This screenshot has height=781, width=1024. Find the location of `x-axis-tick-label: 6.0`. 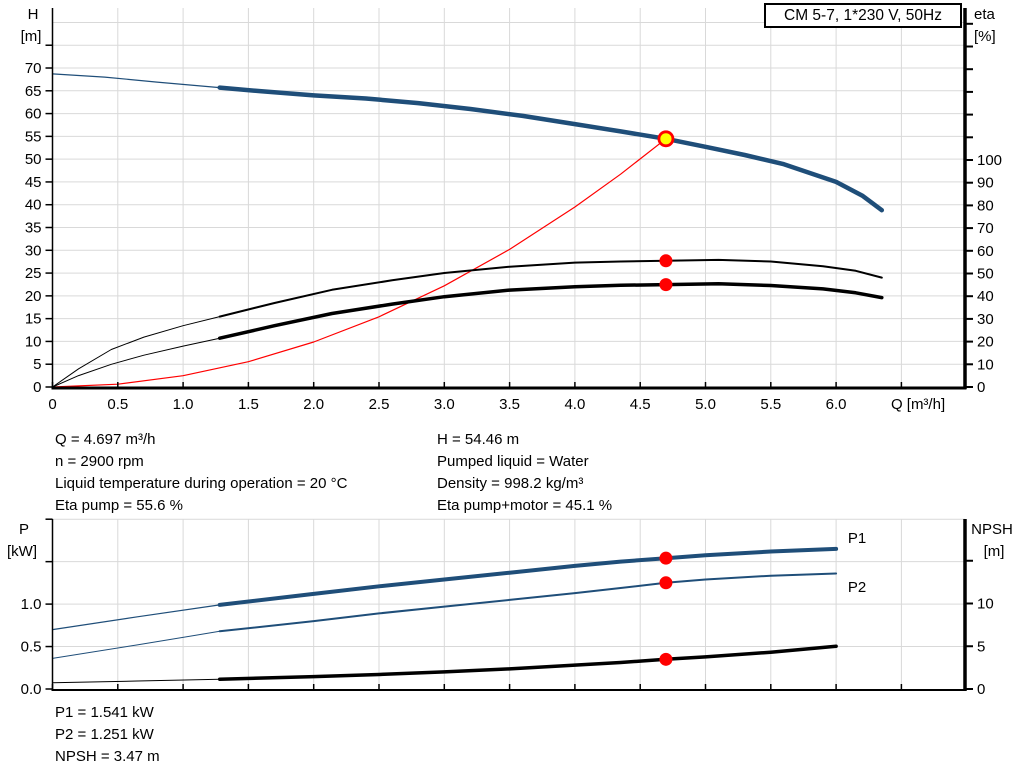

x-axis-tick-label: 6.0 is located at coordinates (836, 404).